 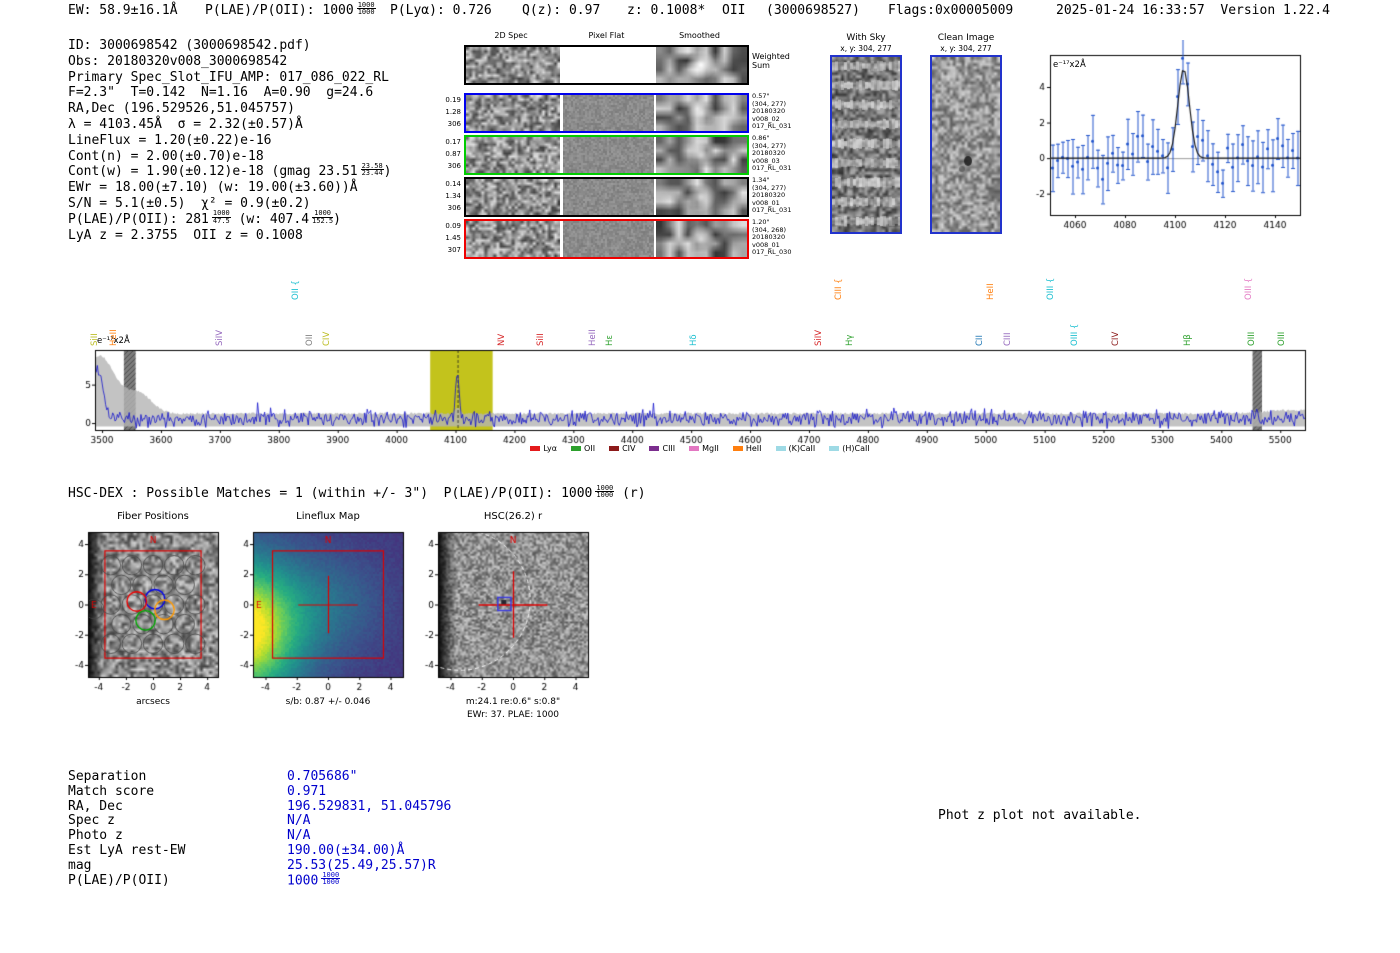 What do you see at coordinates (322, 776) in the screenshot?
I see `match-row-value: 0.705686"` at bounding box center [322, 776].